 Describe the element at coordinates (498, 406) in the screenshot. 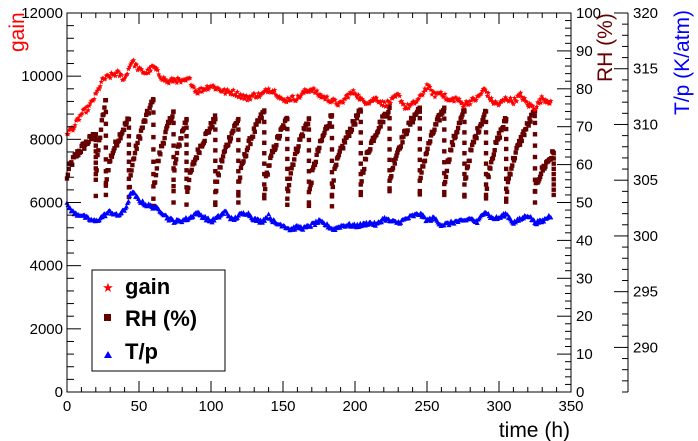

I see `x-tick-label: 300` at that location.